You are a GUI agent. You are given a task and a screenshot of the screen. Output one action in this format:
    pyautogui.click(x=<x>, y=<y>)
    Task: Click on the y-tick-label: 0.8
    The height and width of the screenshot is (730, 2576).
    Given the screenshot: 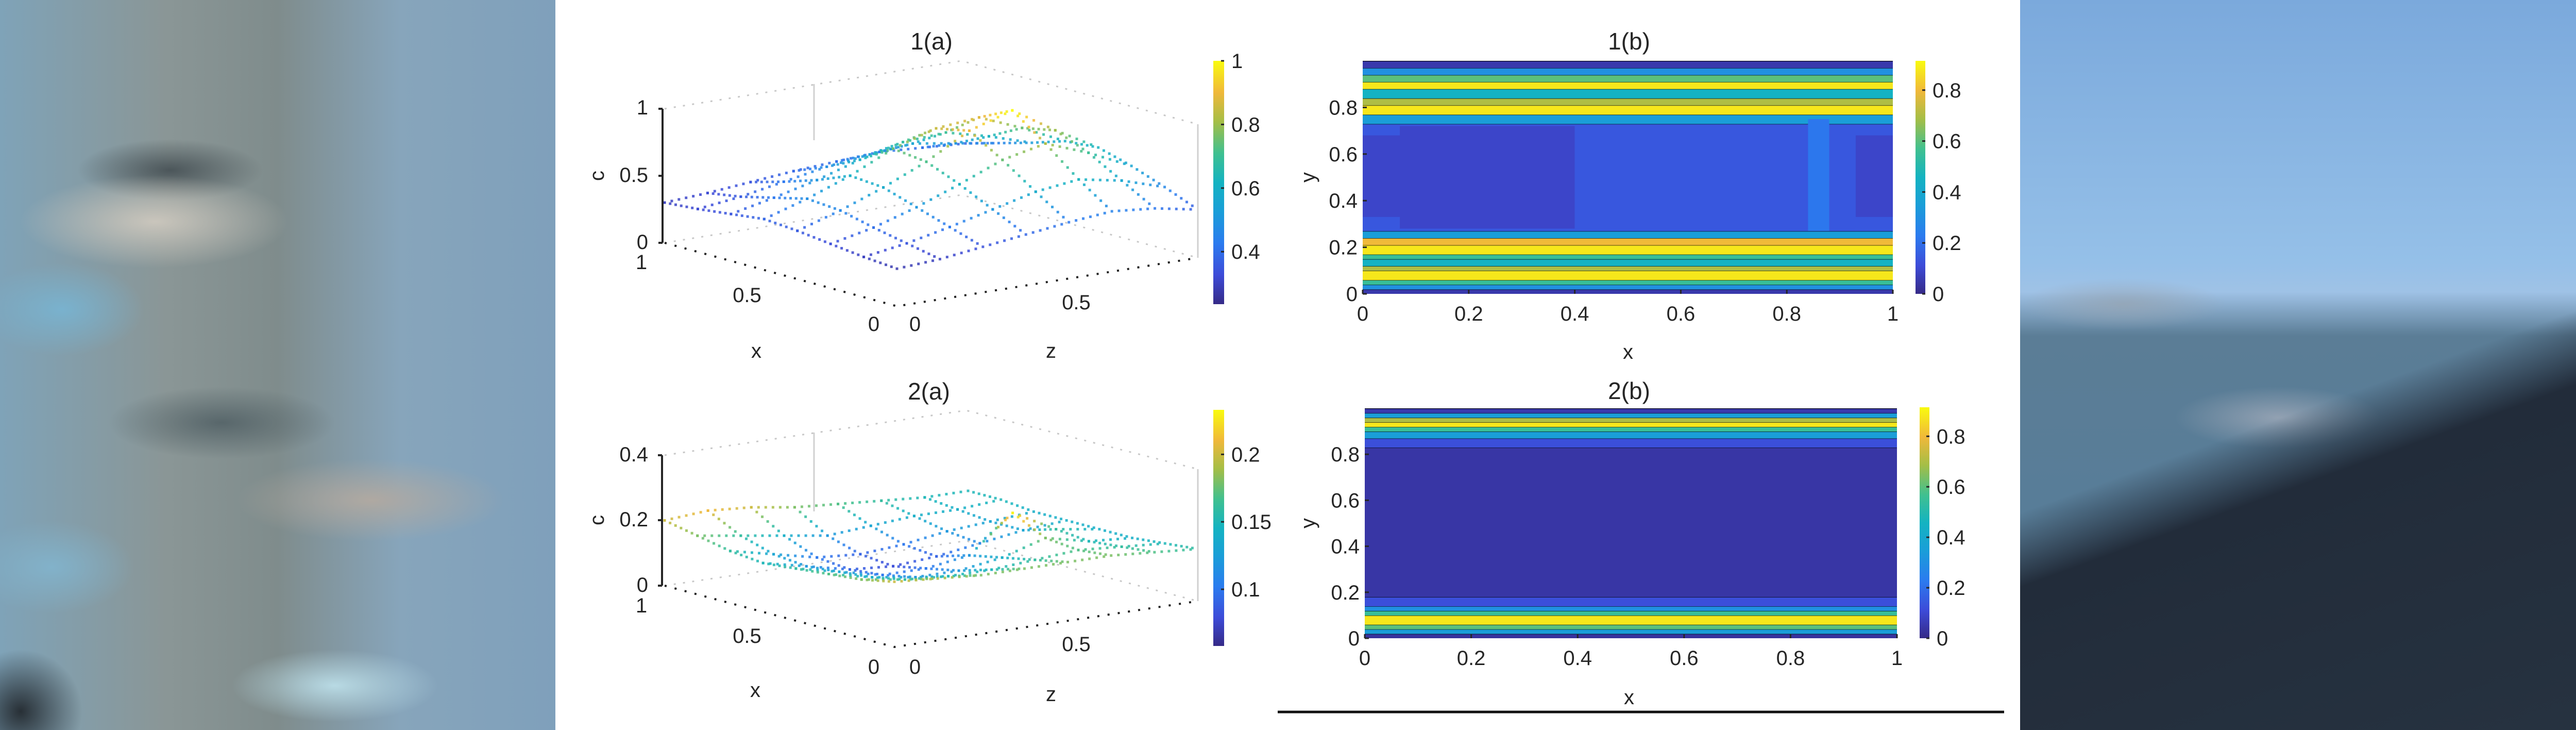 What is the action you would take?
    pyautogui.click(x=1345, y=454)
    